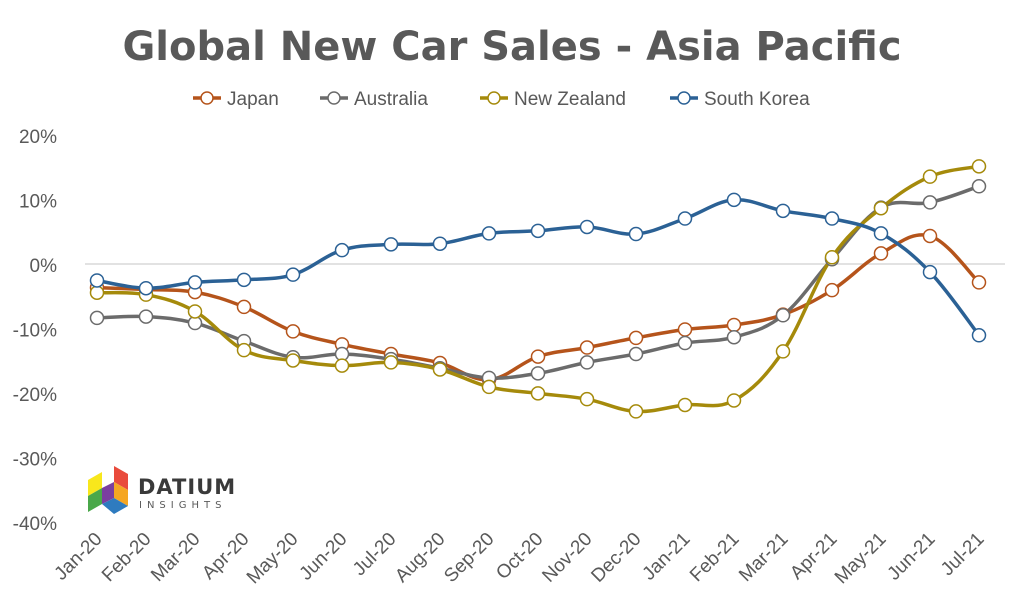  What do you see at coordinates (763, 557) in the screenshot?
I see `x-tick-label: Mar-21` at bounding box center [763, 557].